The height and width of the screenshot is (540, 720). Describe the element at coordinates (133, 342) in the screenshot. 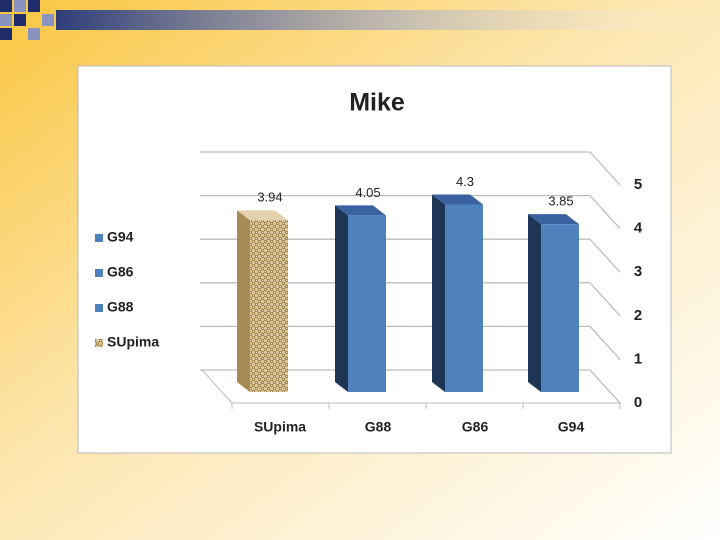

I see `legend-label: SUpima` at that location.